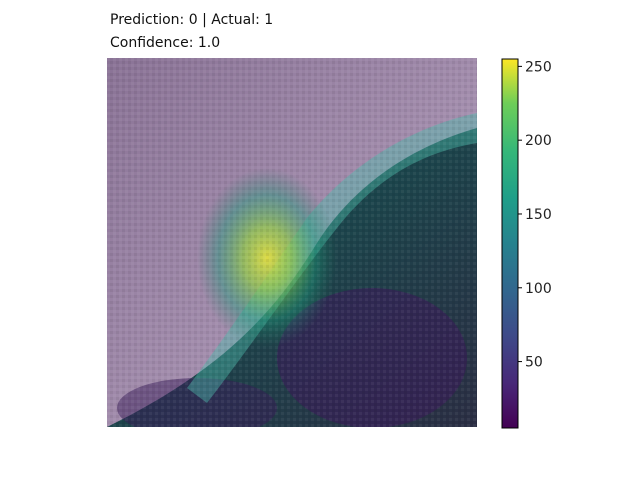 This screenshot has height=480, width=640. What do you see at coordinates (192, 20) in the screenshot?
I see `chart-title-prediction: Prediction: 0 | Actual: 1` at bounding box center [192, 20].